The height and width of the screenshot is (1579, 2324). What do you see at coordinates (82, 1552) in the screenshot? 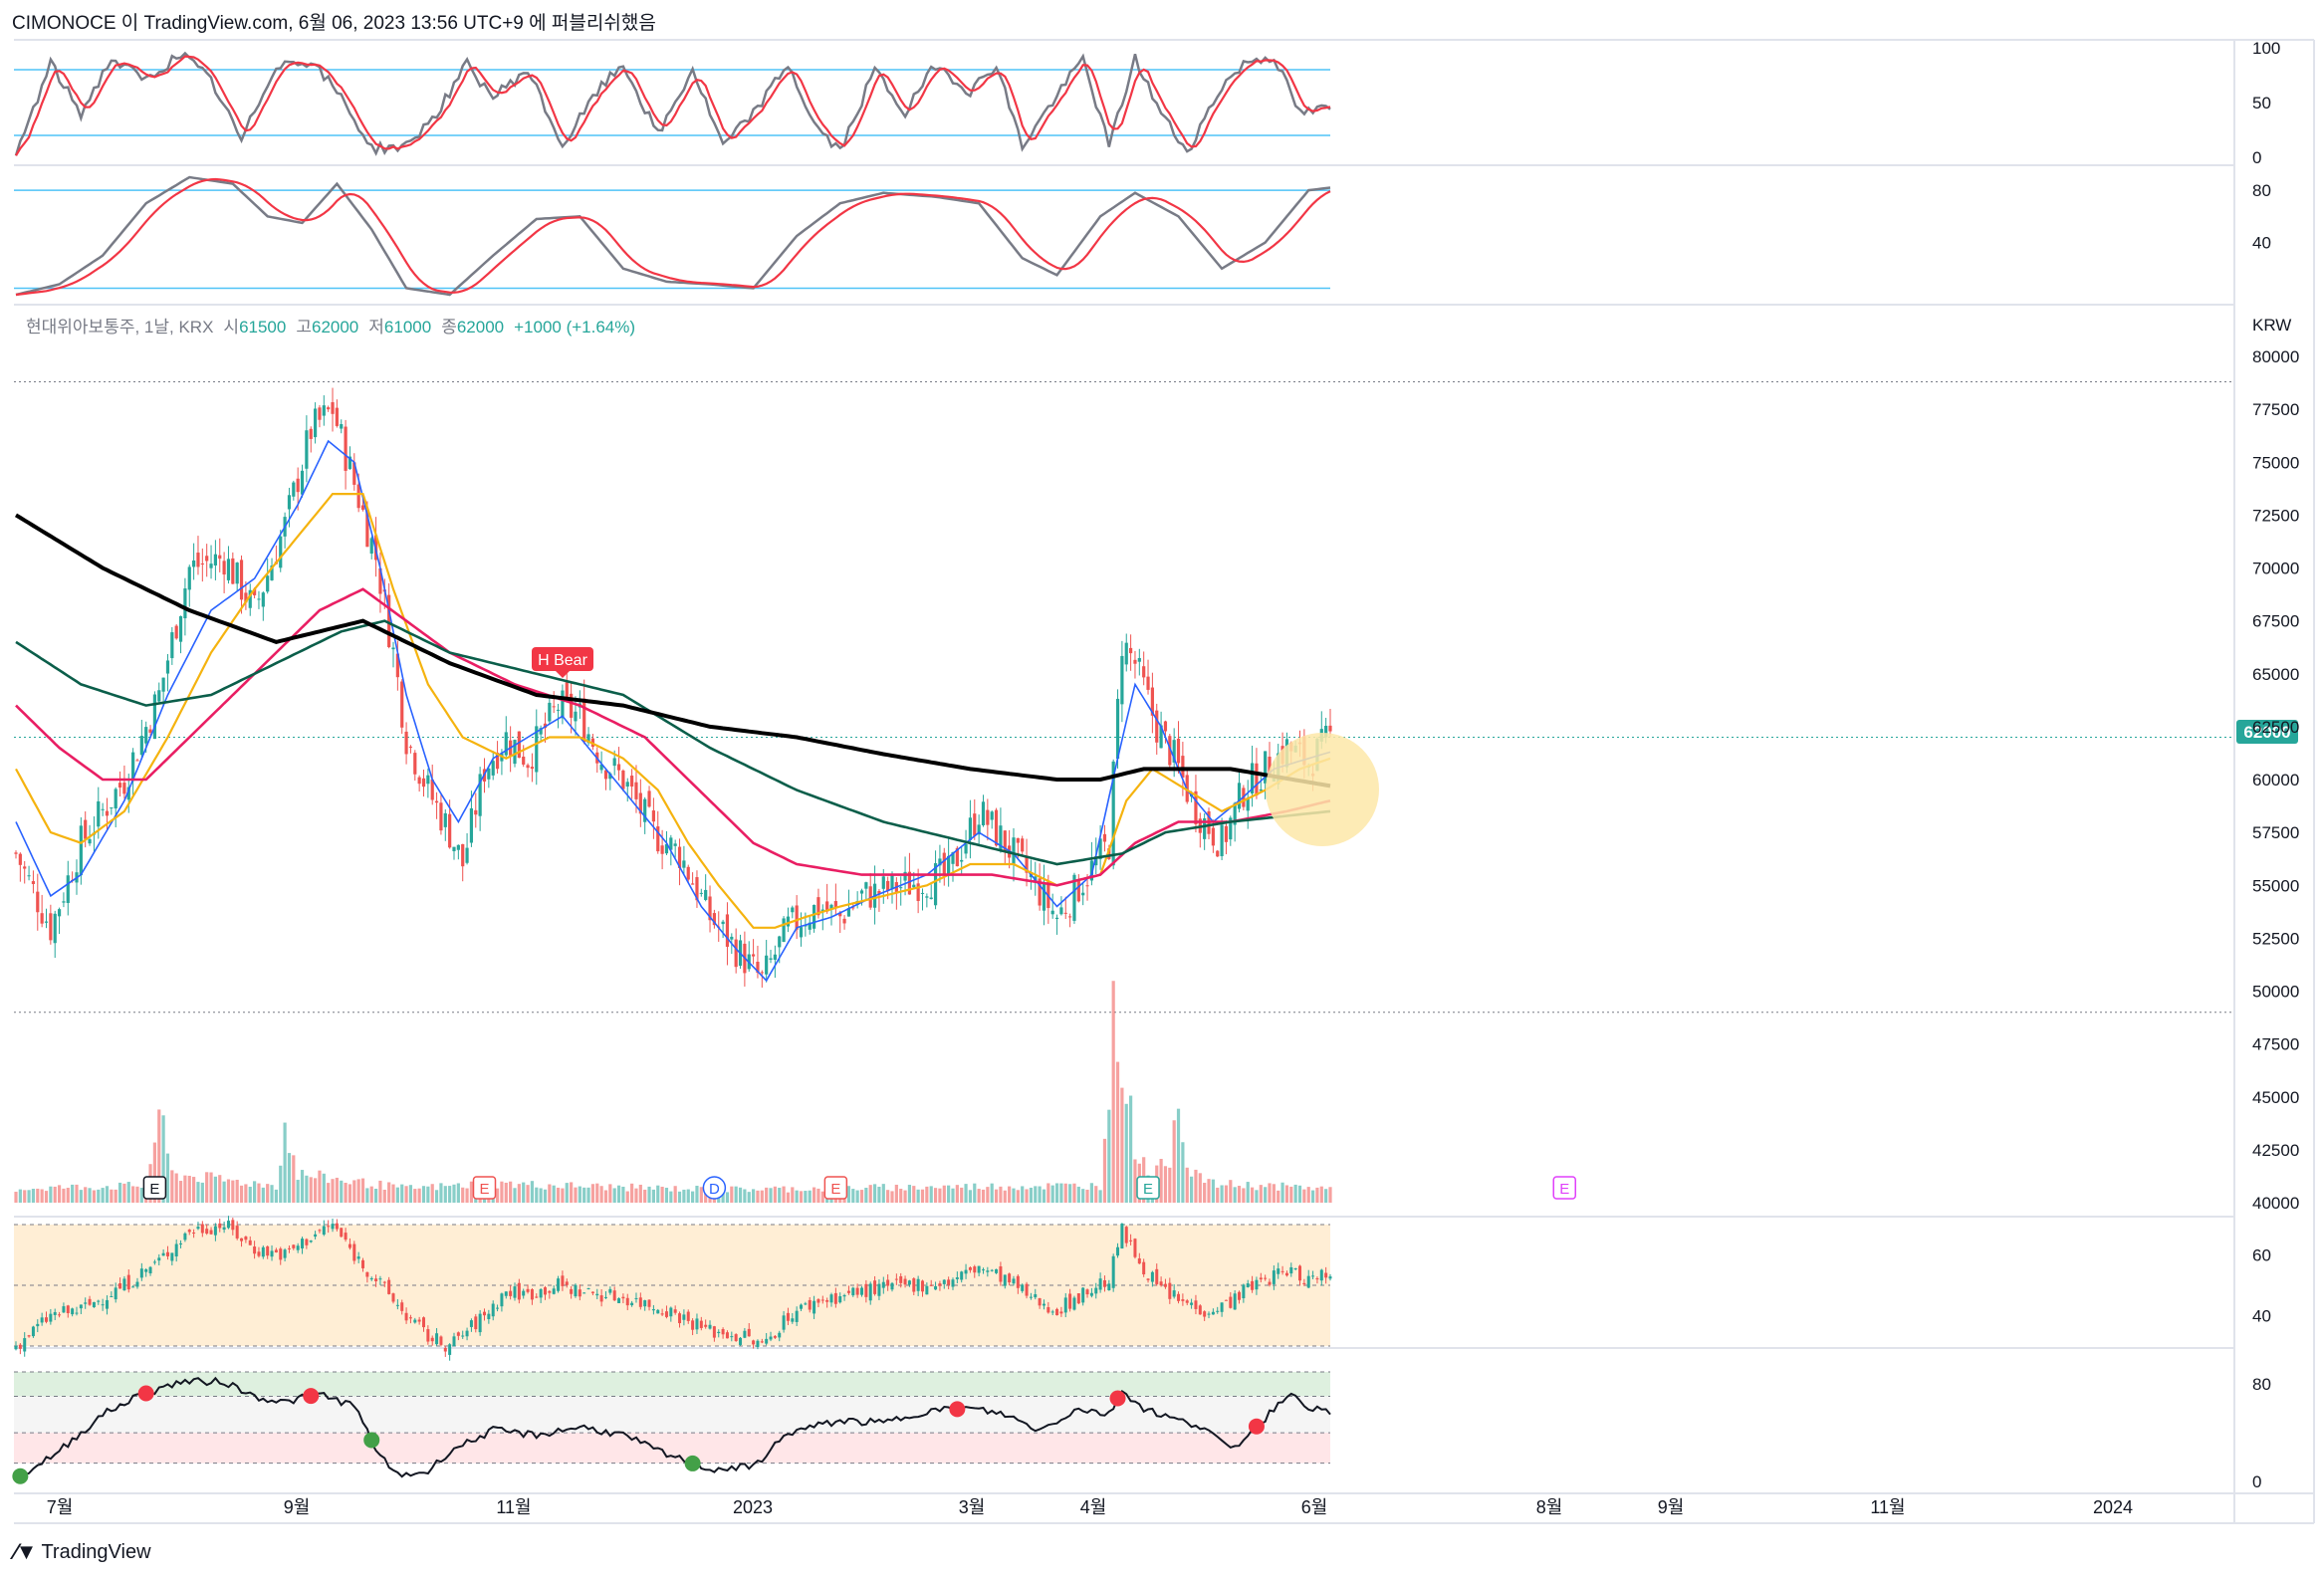
I see `tradingview-logo: ⁄▼ TradingView` at bounding box center [82, 1552].